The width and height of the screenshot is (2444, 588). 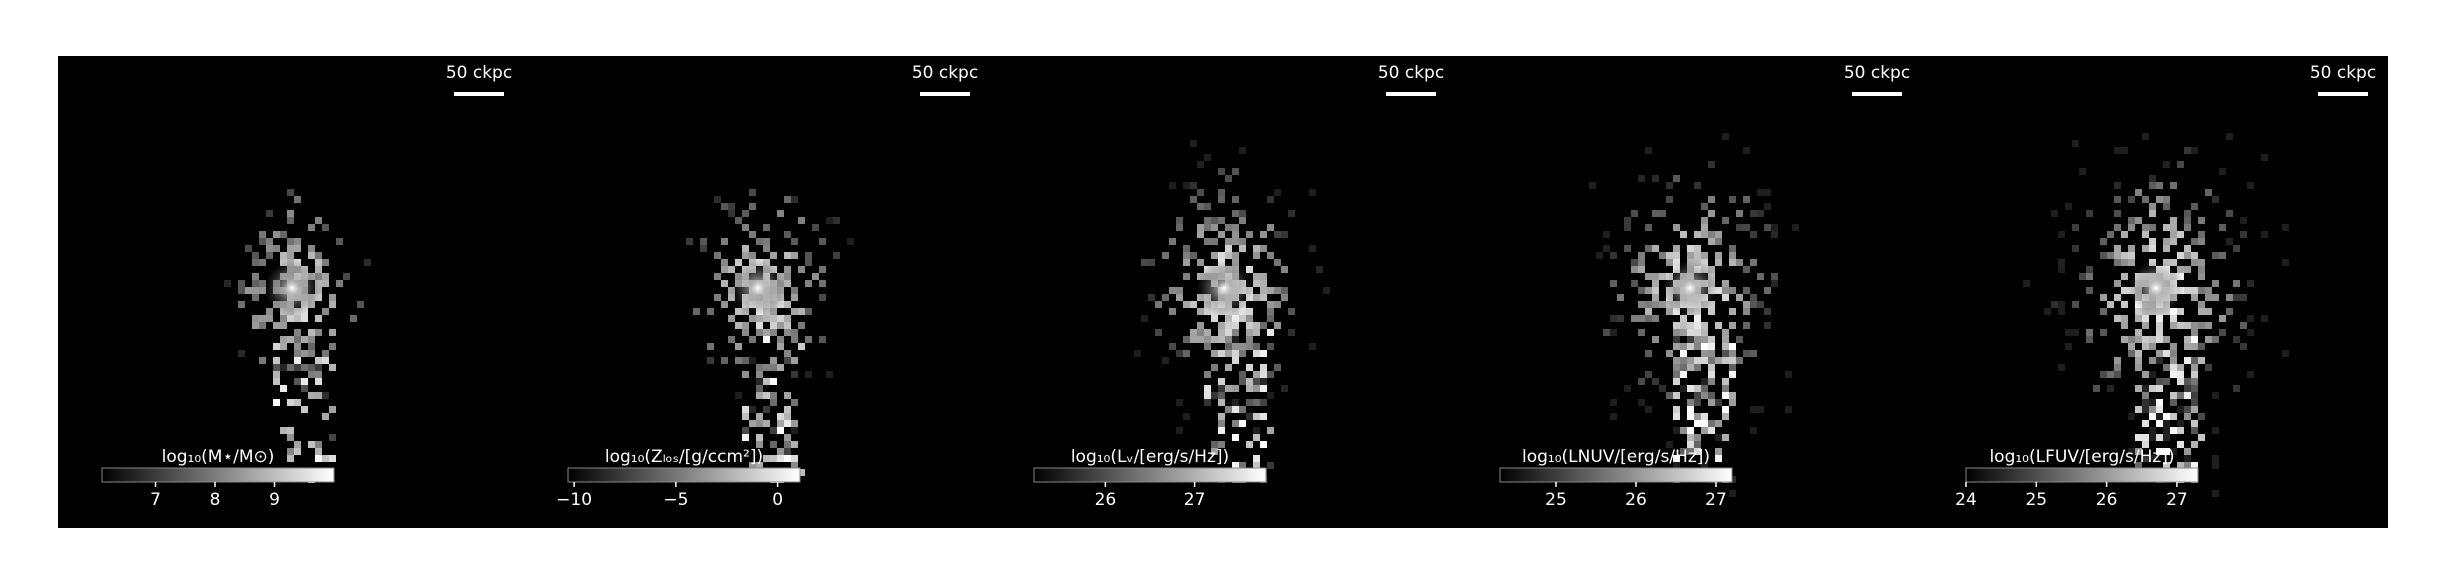 What do you see at coordinates (684, 475) in the screenshot?
I see `colorbar` at bounding box center [684, 475].